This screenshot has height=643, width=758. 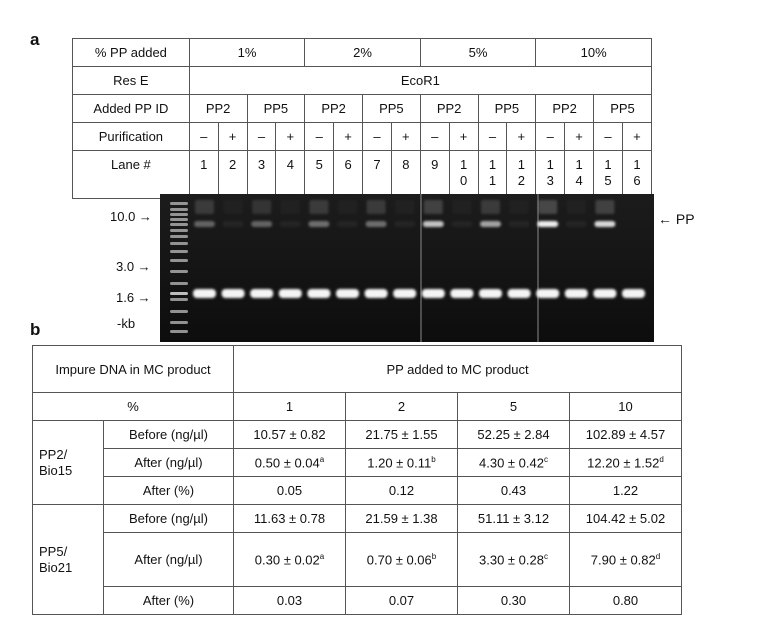 What do you see at coordinates (511, 560) in the screenshot?
I see `value-text: 3.30 ± 0.28` at bounding box center [511, 560].